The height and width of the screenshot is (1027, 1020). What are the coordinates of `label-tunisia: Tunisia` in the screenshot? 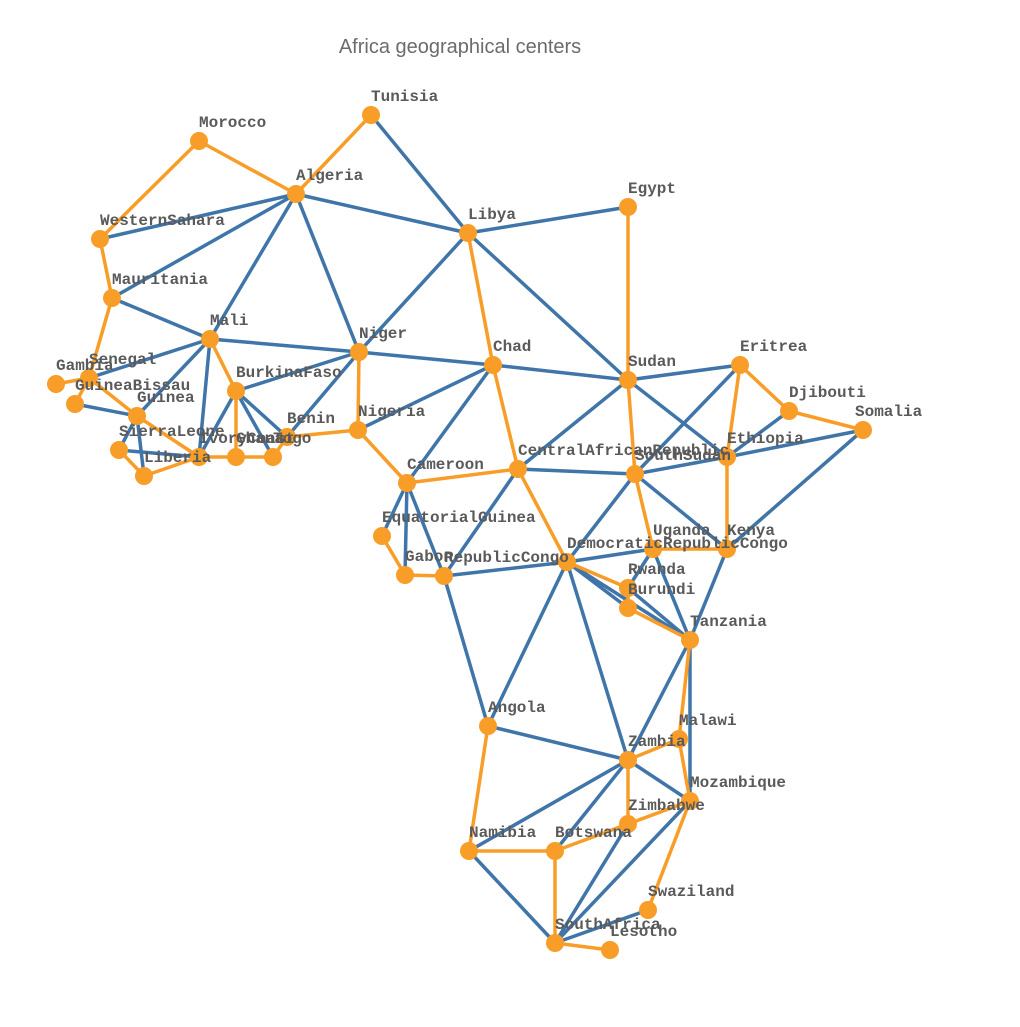 It's located at (405, 97).